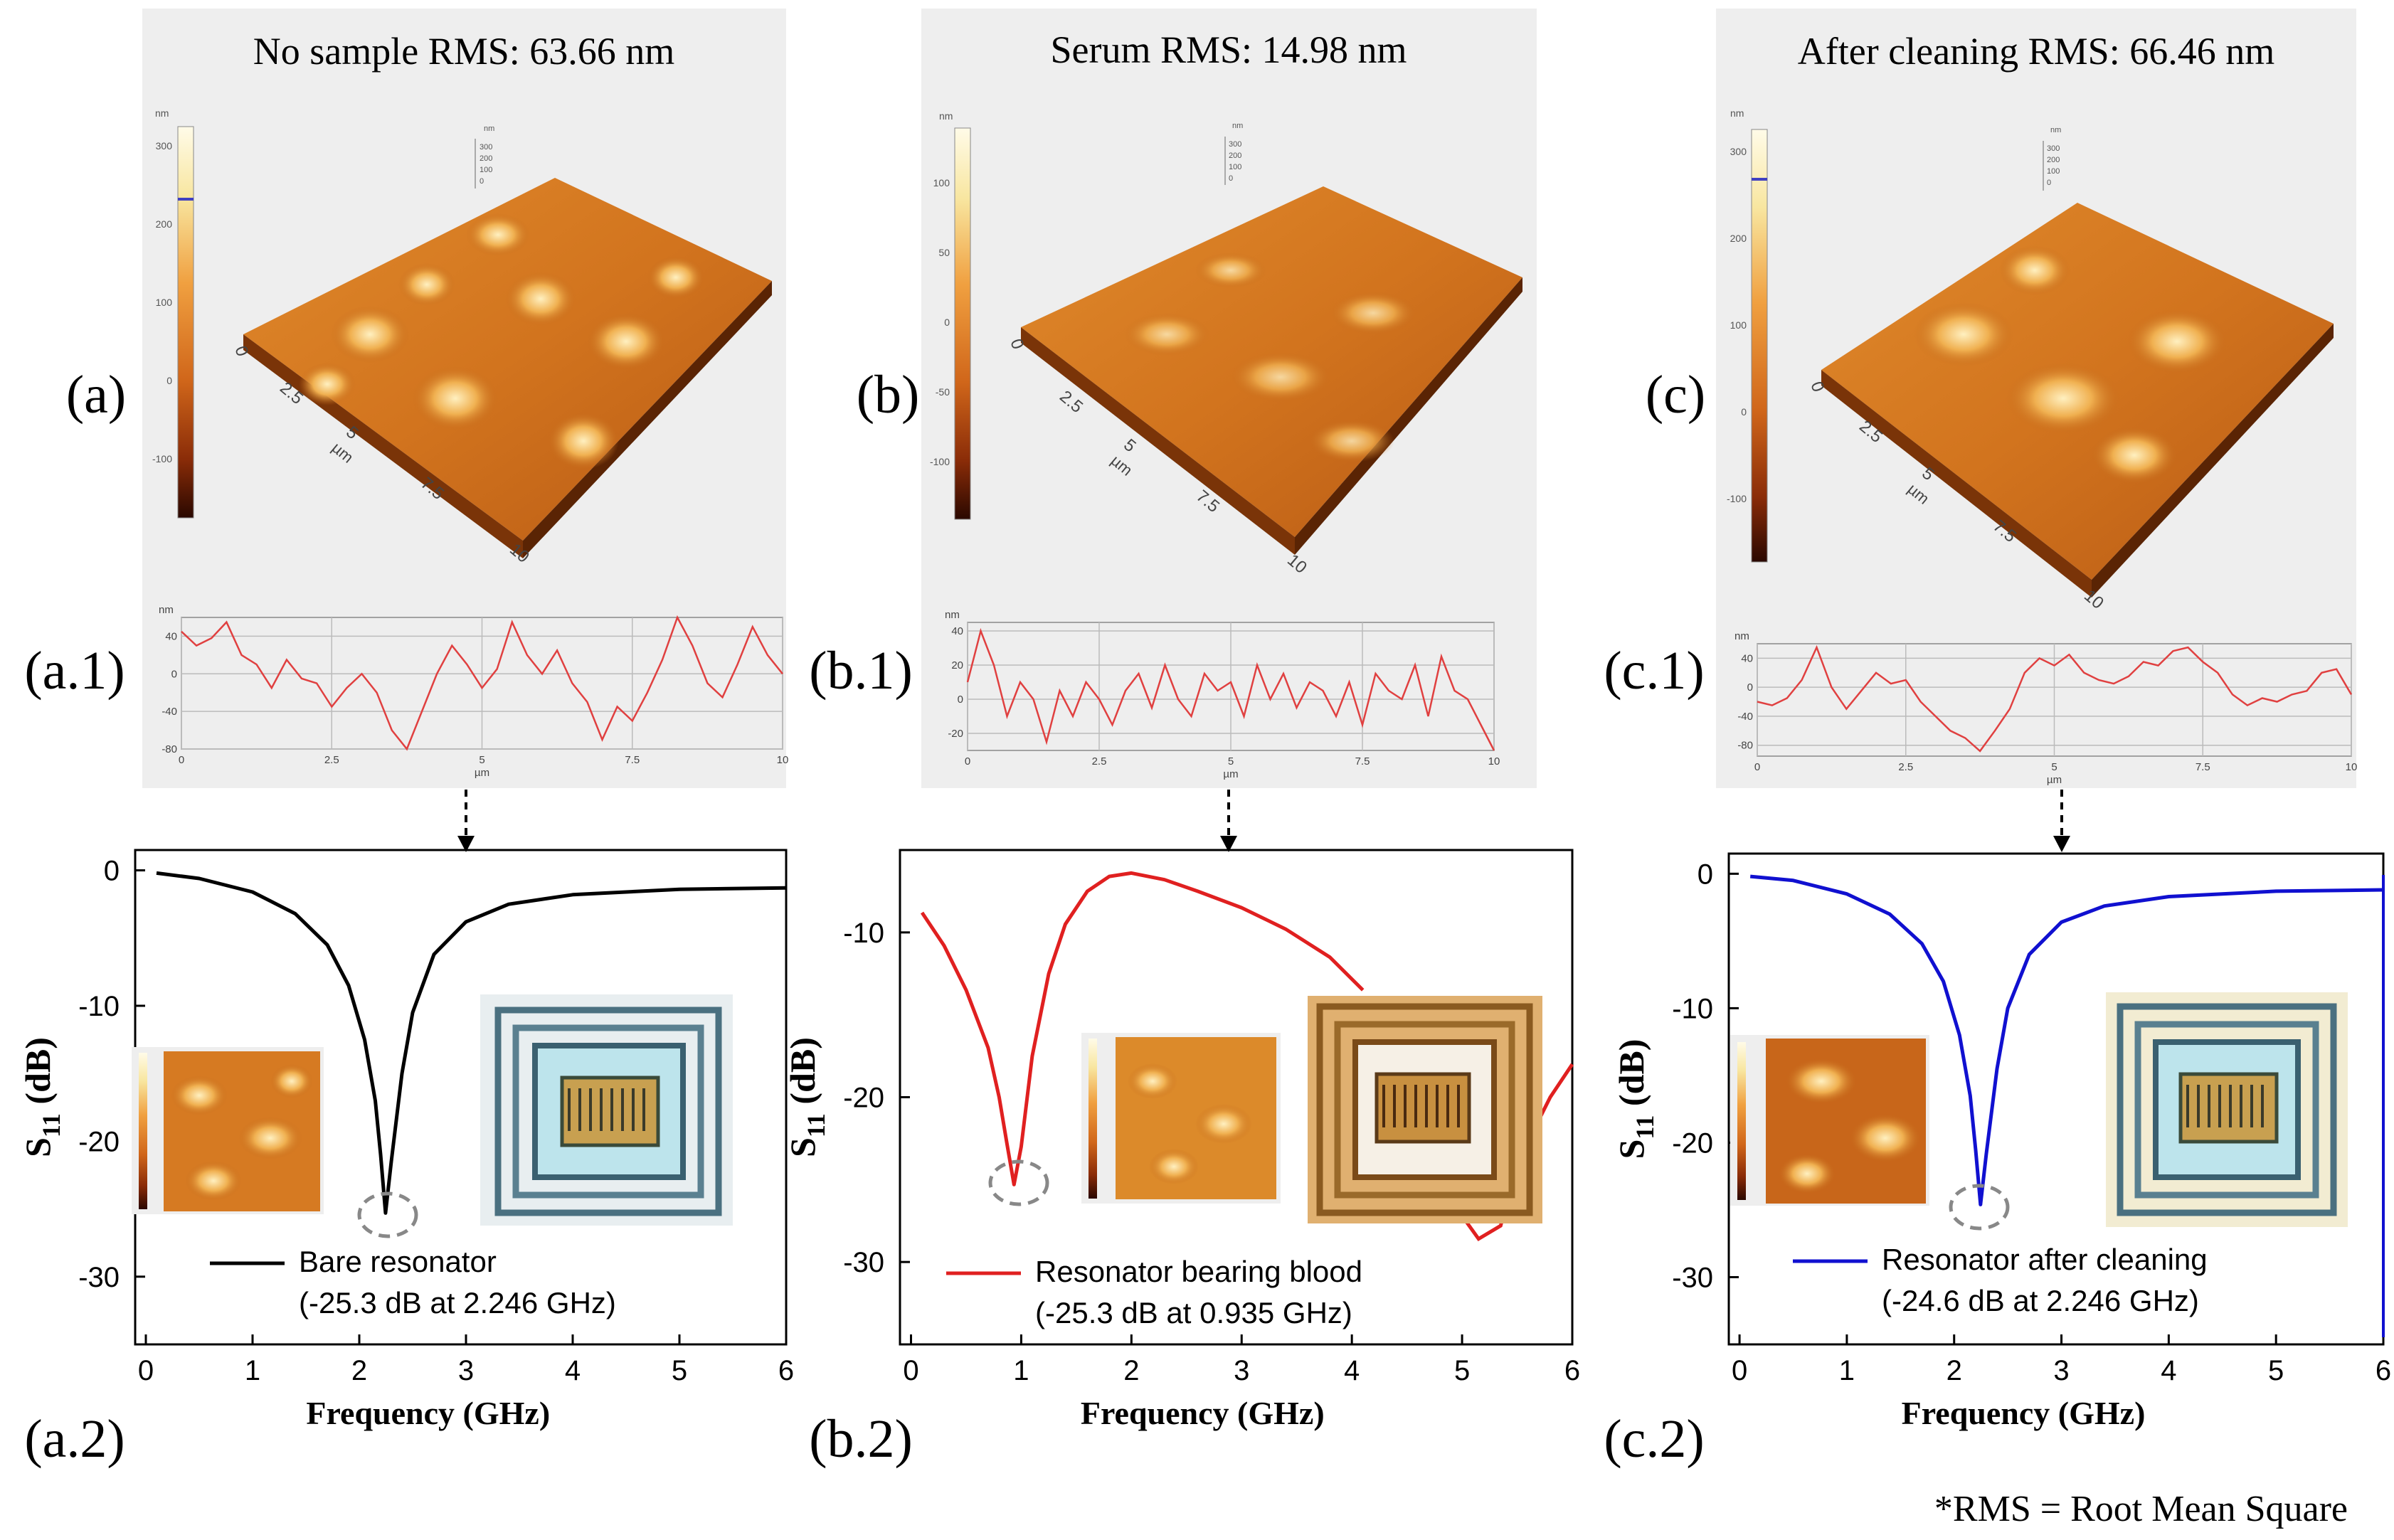 The width and height of the screenshot is (2394, 1540). Describe the element at coordinates (2141, 1509) in the screenshot. I see `footnote: *RMS = Root Mean Square` at that location.